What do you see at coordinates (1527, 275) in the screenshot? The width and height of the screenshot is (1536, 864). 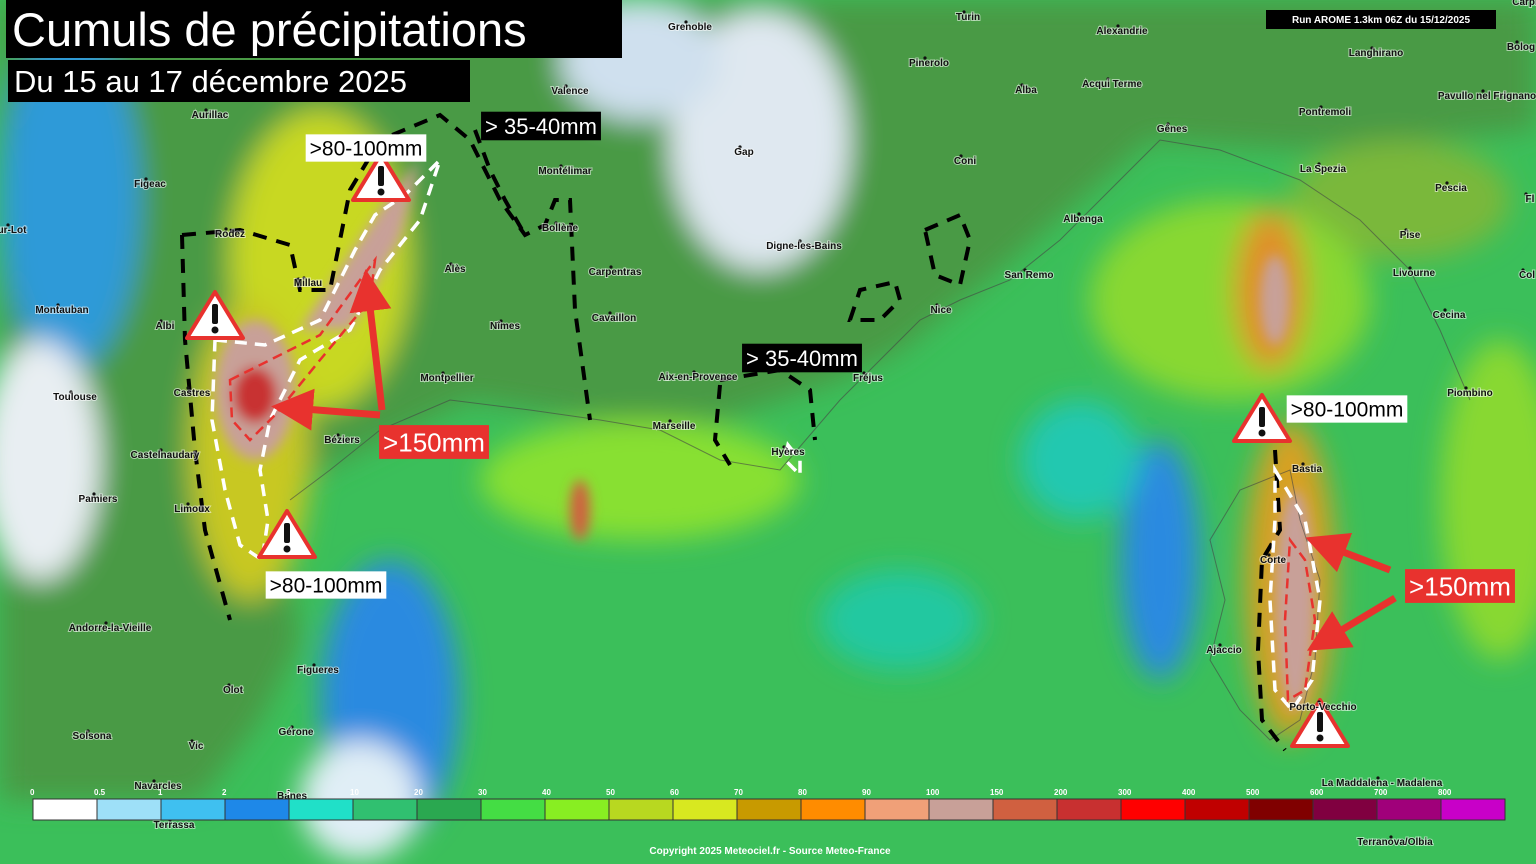 I see `city-label: Col` at bounding box center [1527, 275].